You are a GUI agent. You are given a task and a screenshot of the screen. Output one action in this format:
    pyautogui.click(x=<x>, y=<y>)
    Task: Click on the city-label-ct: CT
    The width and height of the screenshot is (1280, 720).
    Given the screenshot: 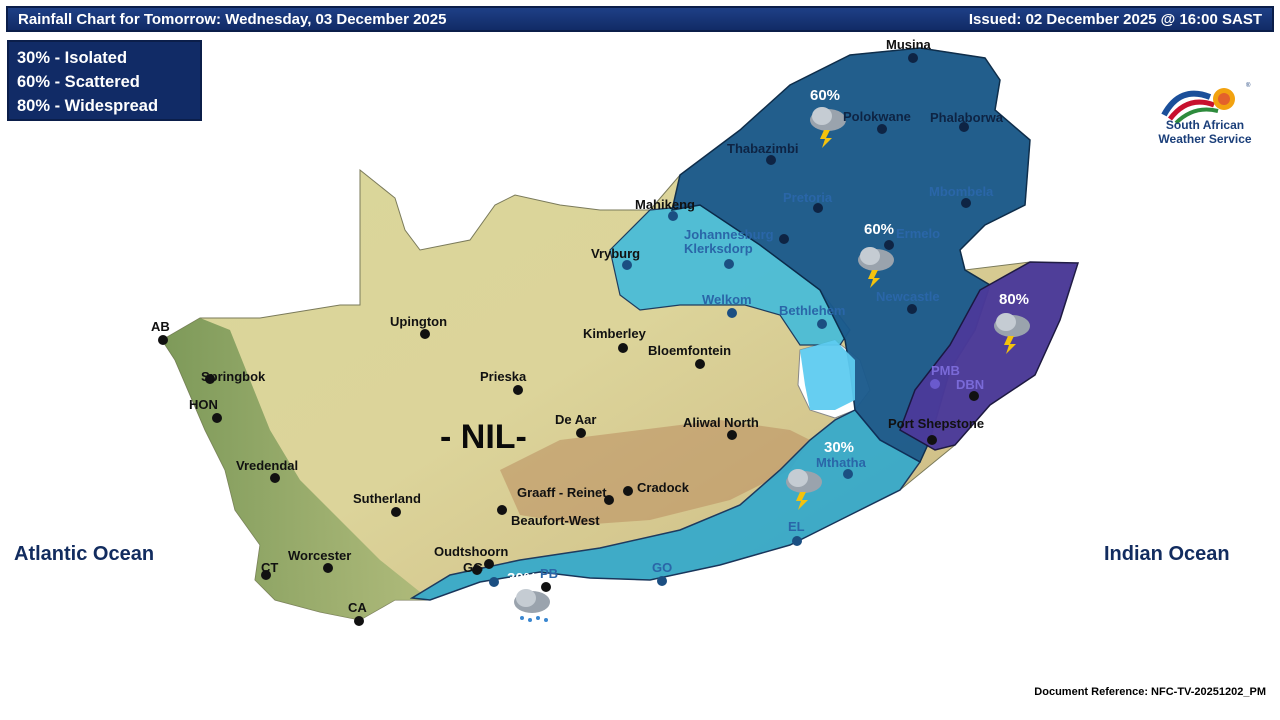 What is the action you would take?
    pyautogui.click(x=269, y=567)
    